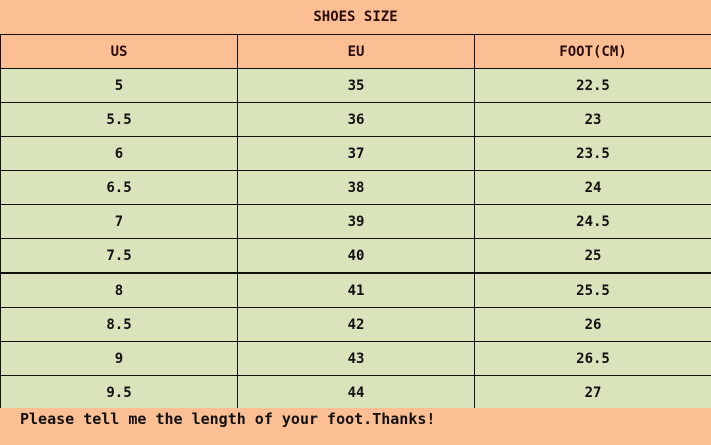  I want to click on cell-us: 5, so click(119, 85).